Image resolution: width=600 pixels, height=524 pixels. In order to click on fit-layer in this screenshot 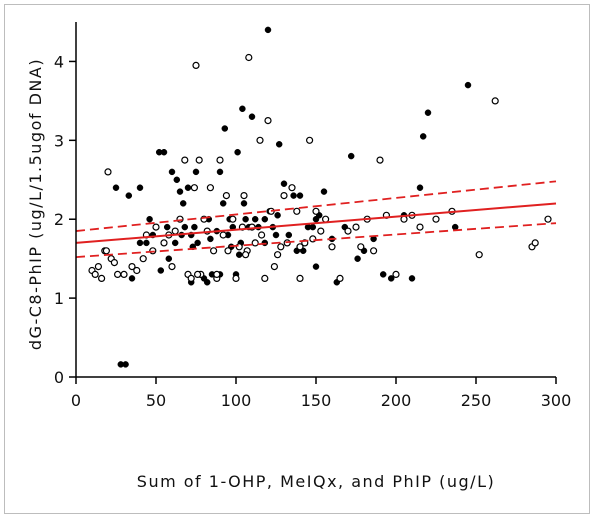, I will do `click(316, 219)`.